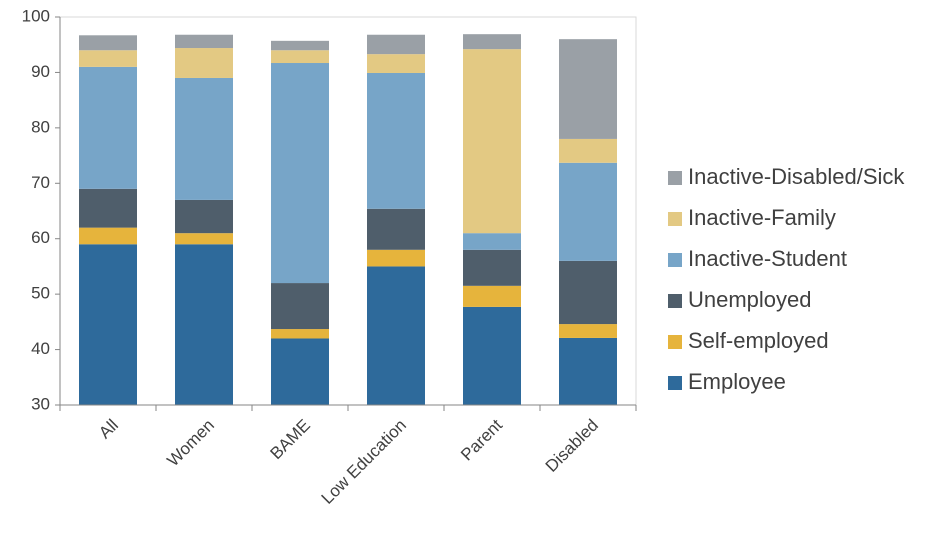  What do you see at coordinates (572, 446) in the screenshot?
I see `x-tick-label: Disabled` at bounding box center [572, 446].